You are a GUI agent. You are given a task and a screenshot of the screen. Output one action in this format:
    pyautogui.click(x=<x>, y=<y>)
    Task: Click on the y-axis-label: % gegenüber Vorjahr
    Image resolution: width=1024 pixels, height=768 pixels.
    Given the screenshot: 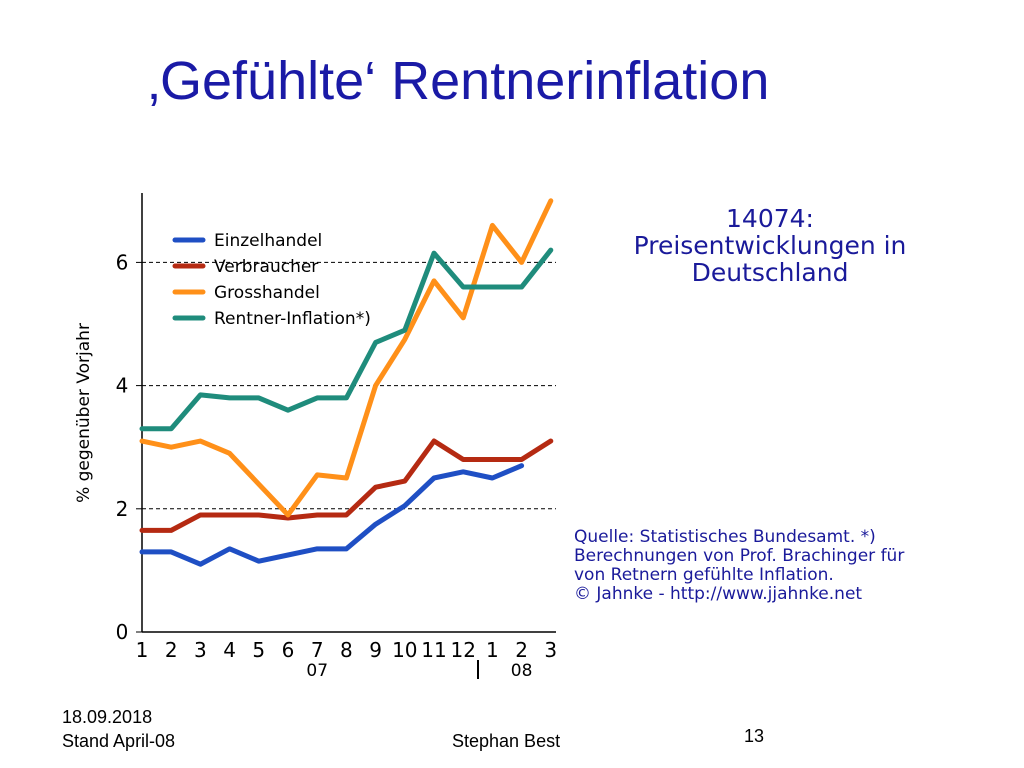 What is the action you would take?
    pyautogui.click(x=84, y=413)
    